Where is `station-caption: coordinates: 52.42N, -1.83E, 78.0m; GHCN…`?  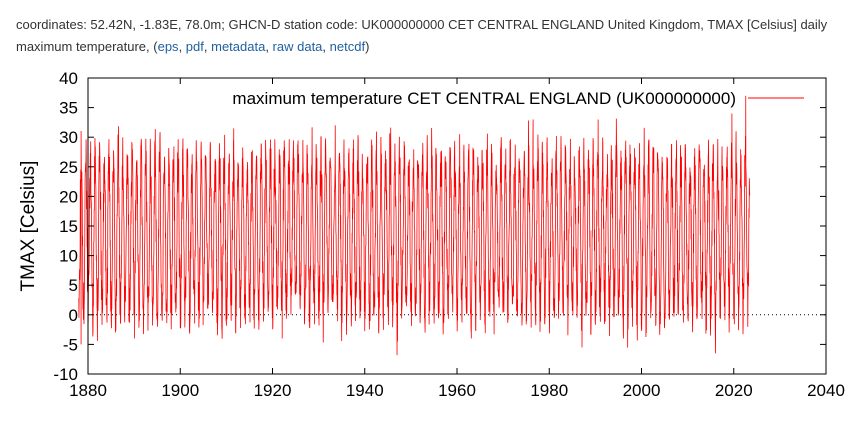 station-caption: coordinates: 52.42N, -1.83E, 78.0m; GHCN… is located at coordinates (432, 36).